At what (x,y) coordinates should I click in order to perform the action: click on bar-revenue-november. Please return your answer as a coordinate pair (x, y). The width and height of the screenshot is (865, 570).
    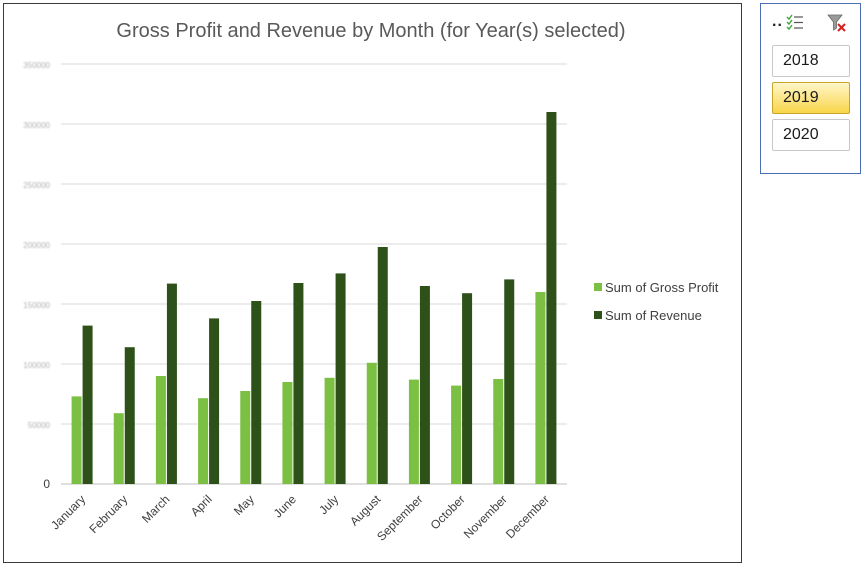
    Looking at the image, I should click on (509, 381).